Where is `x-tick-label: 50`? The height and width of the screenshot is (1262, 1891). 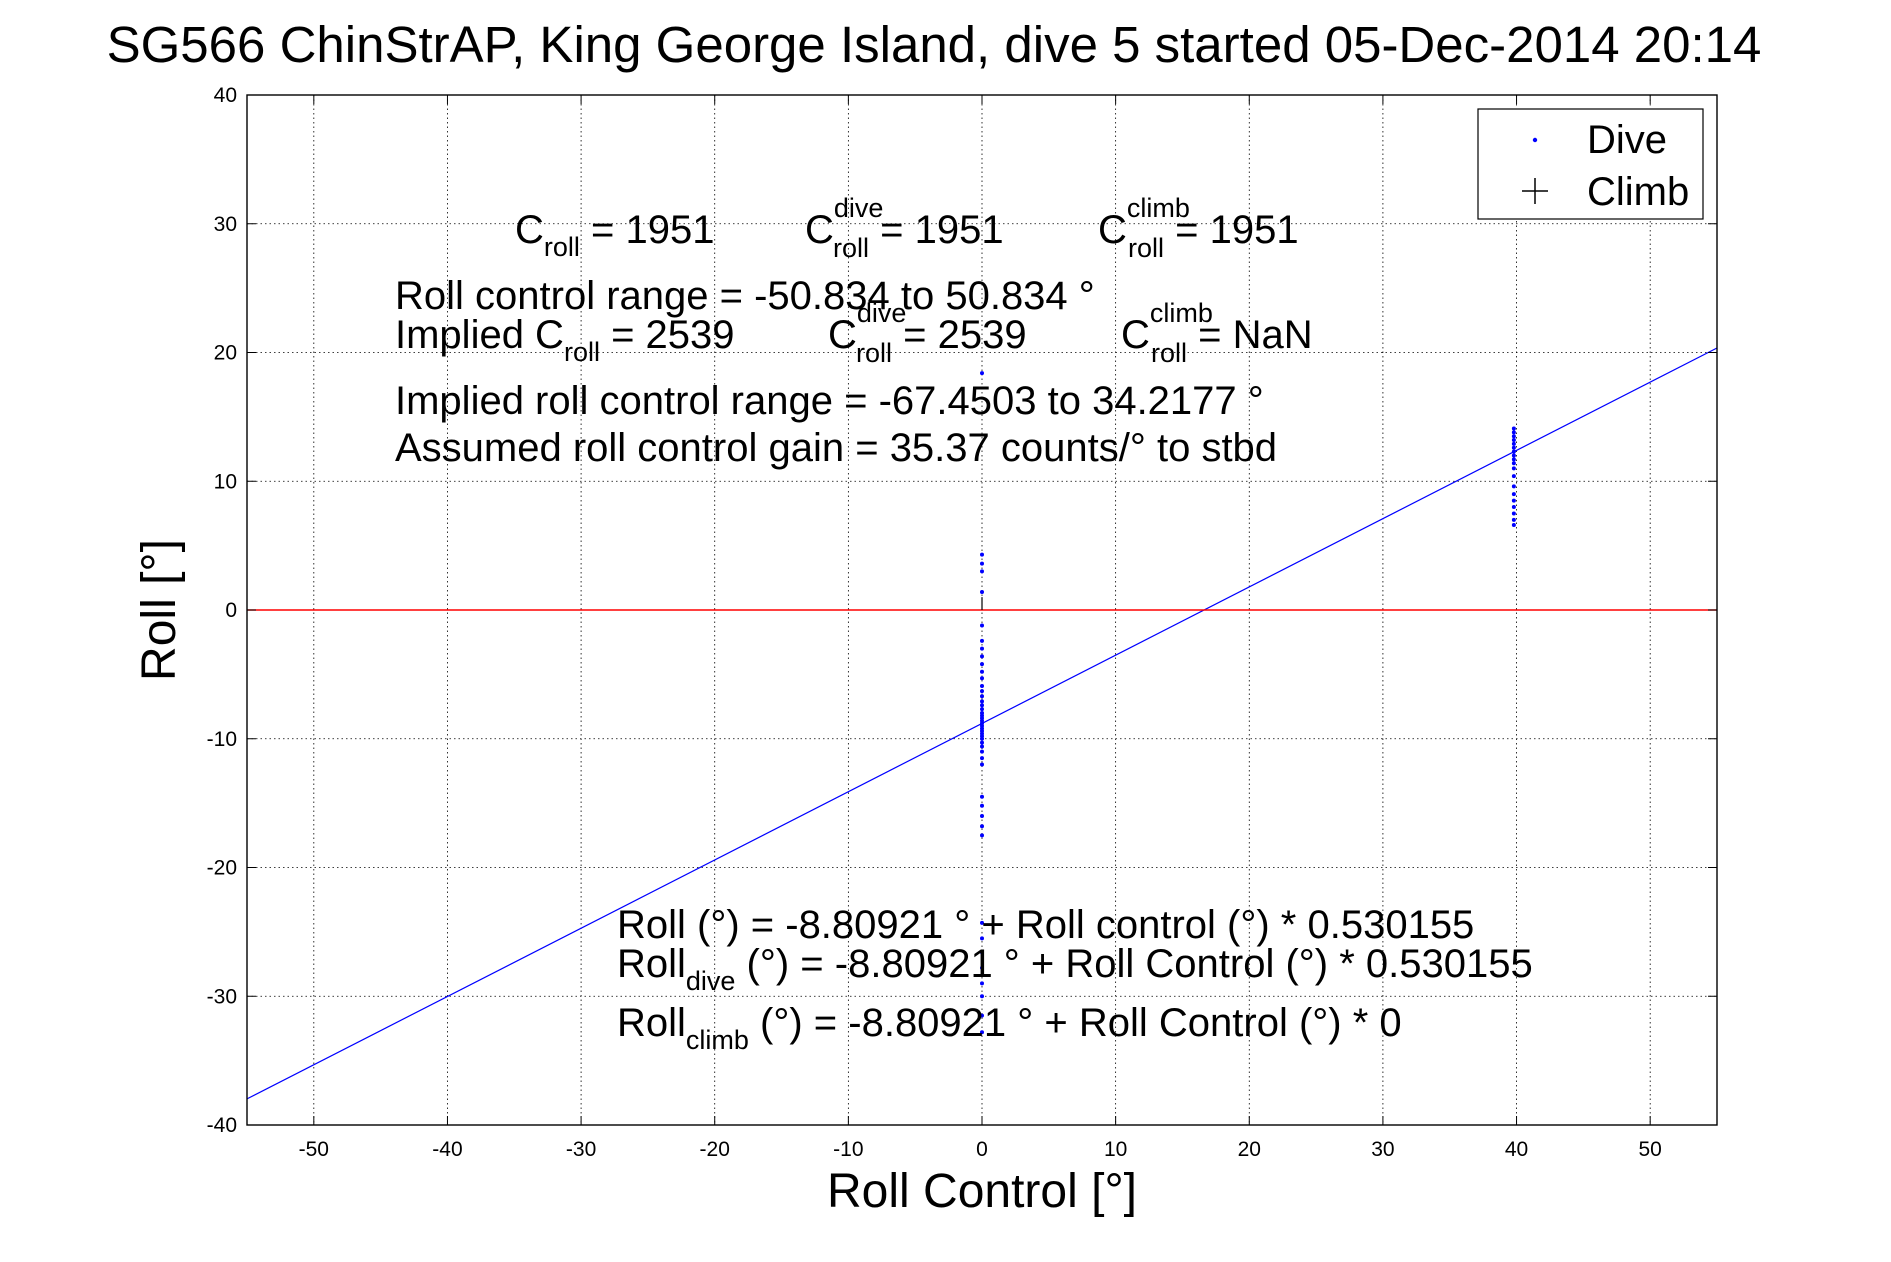
x-tick-label: 50 is located at coordinates (1650, 1149).